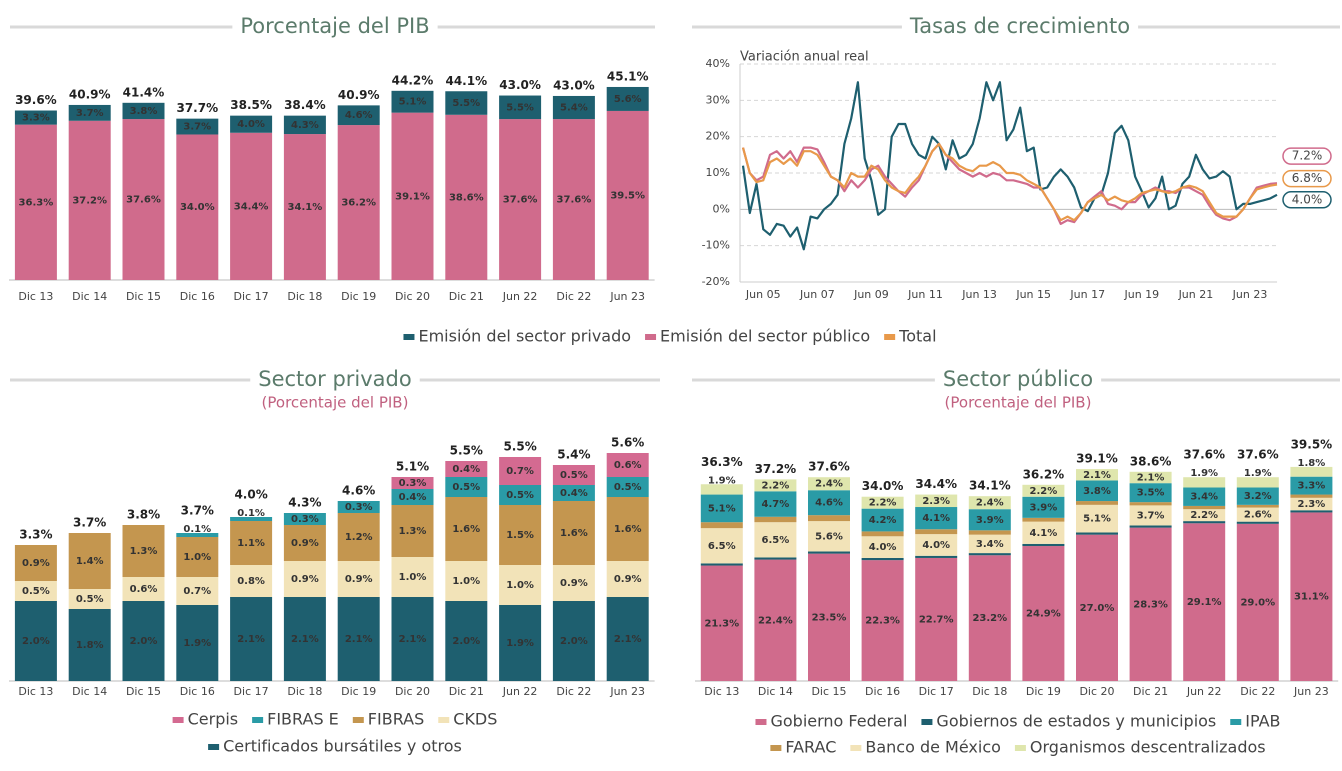 This screenshot has height=771, width=1342. I want to click on y-tick-label: 0%, so click(721, 208).